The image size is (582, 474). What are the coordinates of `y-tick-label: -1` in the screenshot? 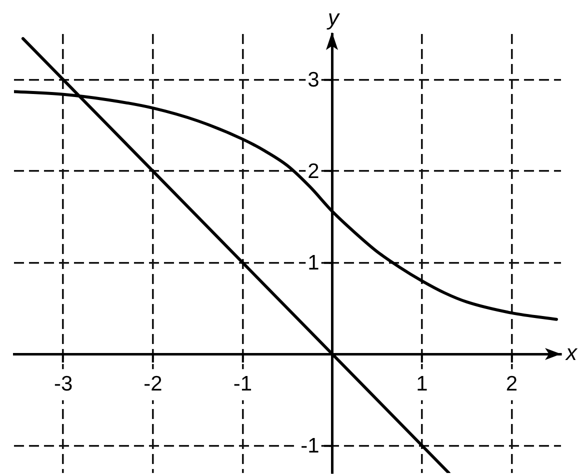 It's located at (310, 446).